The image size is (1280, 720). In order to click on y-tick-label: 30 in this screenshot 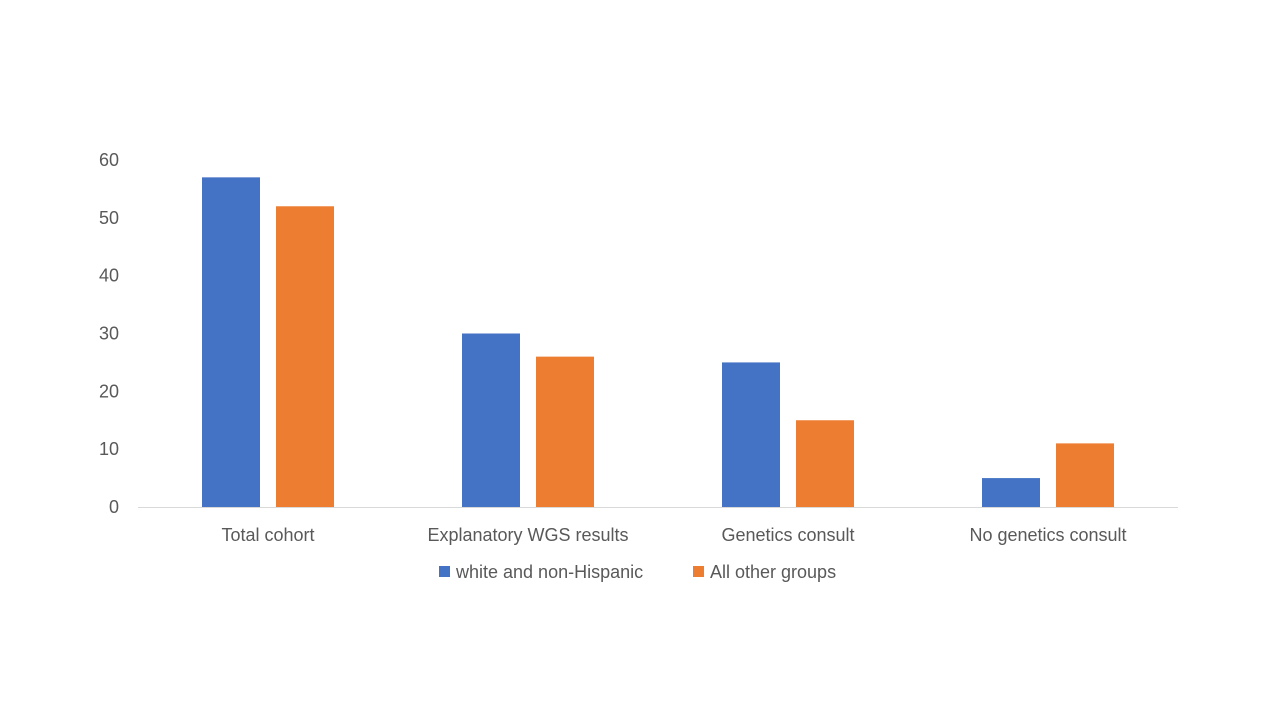, I will do `click(109, 334)`.